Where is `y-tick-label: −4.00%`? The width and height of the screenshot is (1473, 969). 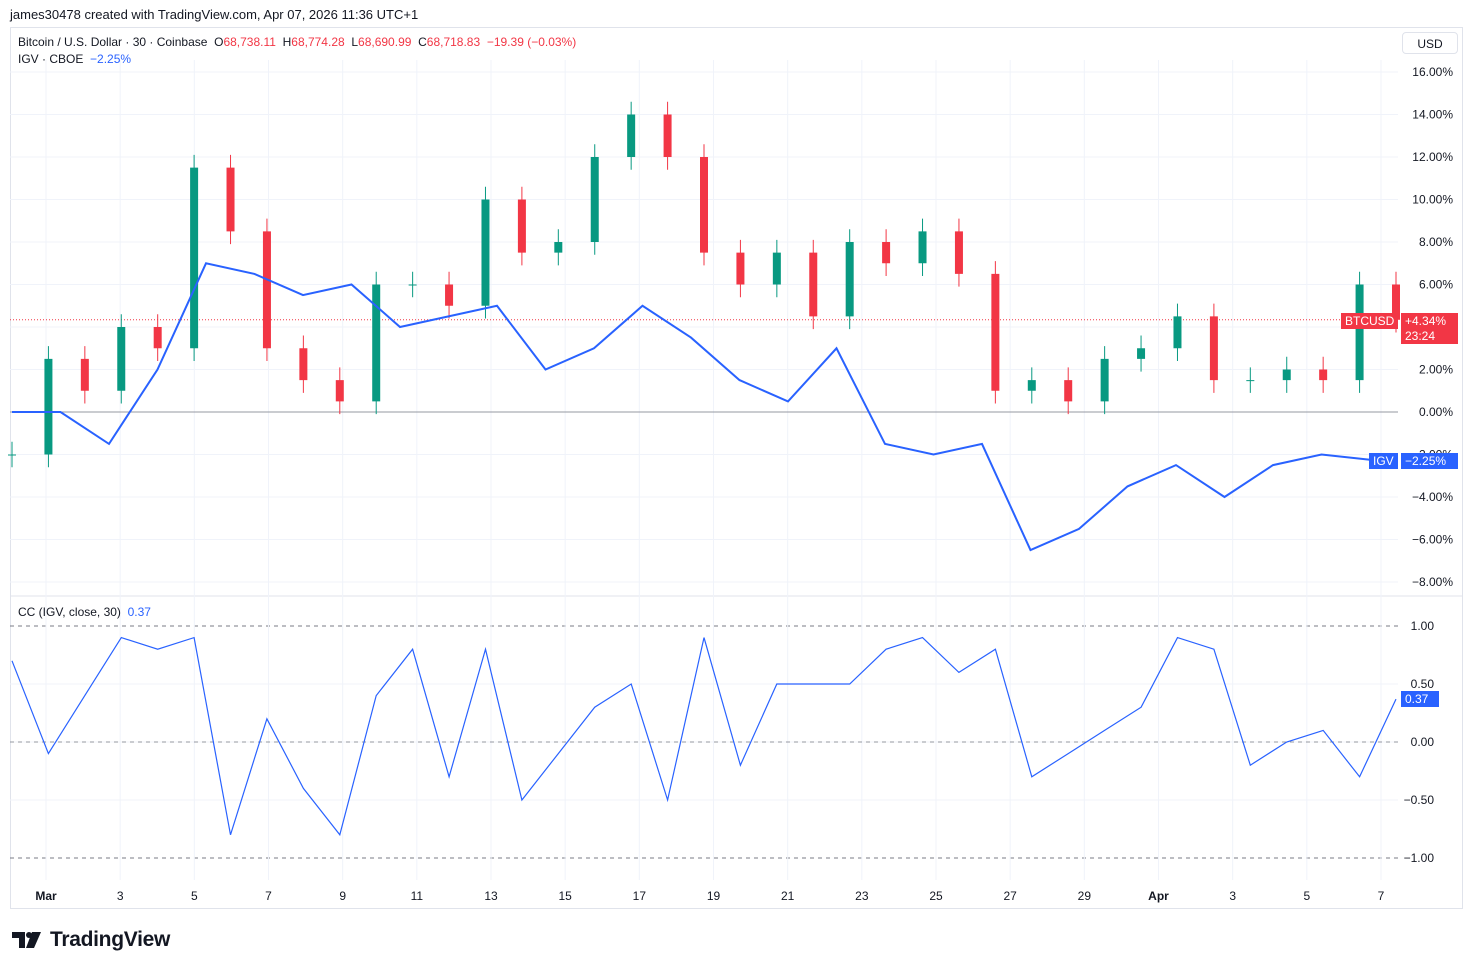 y-tick-label: −4.00% is located at coordinates (1432, 497).